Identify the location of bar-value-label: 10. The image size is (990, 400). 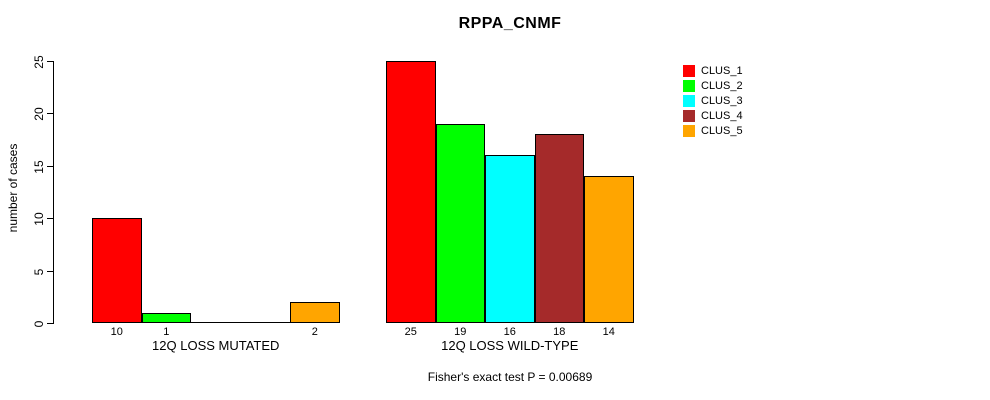
(116, 332).